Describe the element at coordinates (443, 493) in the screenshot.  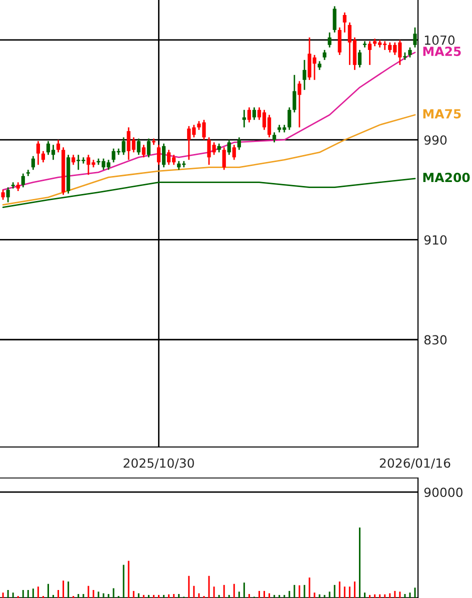
I see `y-tick-label: 90000` at that location.